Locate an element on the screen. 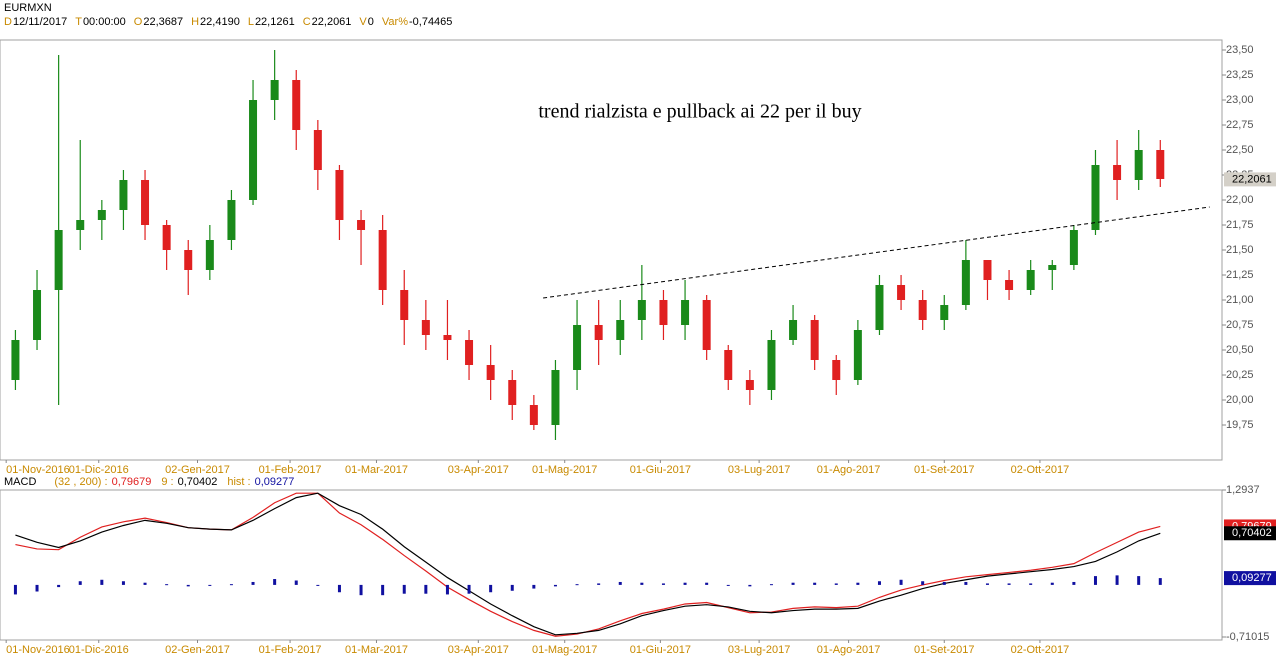 The image size is (1278, 668). x-tick-label: 01-Mag-2017 is located at coordinates (564, 470).